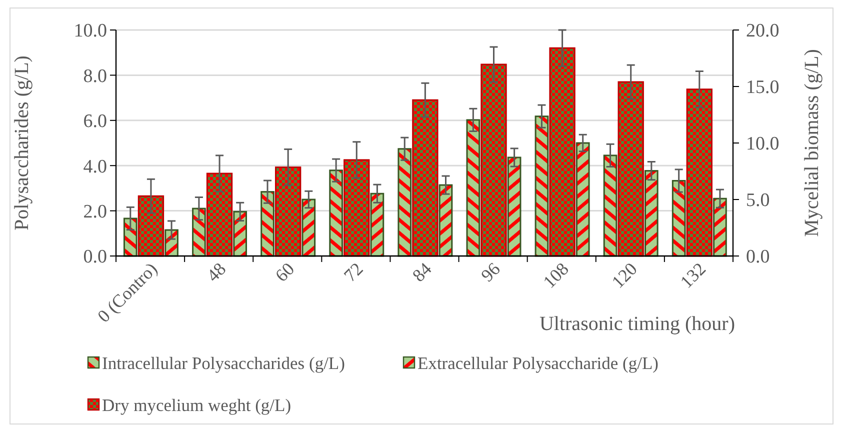 Image resolution: width=843 pixels, height=432 pixels. Describe the element at coordinates (812, 143) in the screenshot. I see `y2-axis-title: Mycelial biomass (g/L)` at that location.